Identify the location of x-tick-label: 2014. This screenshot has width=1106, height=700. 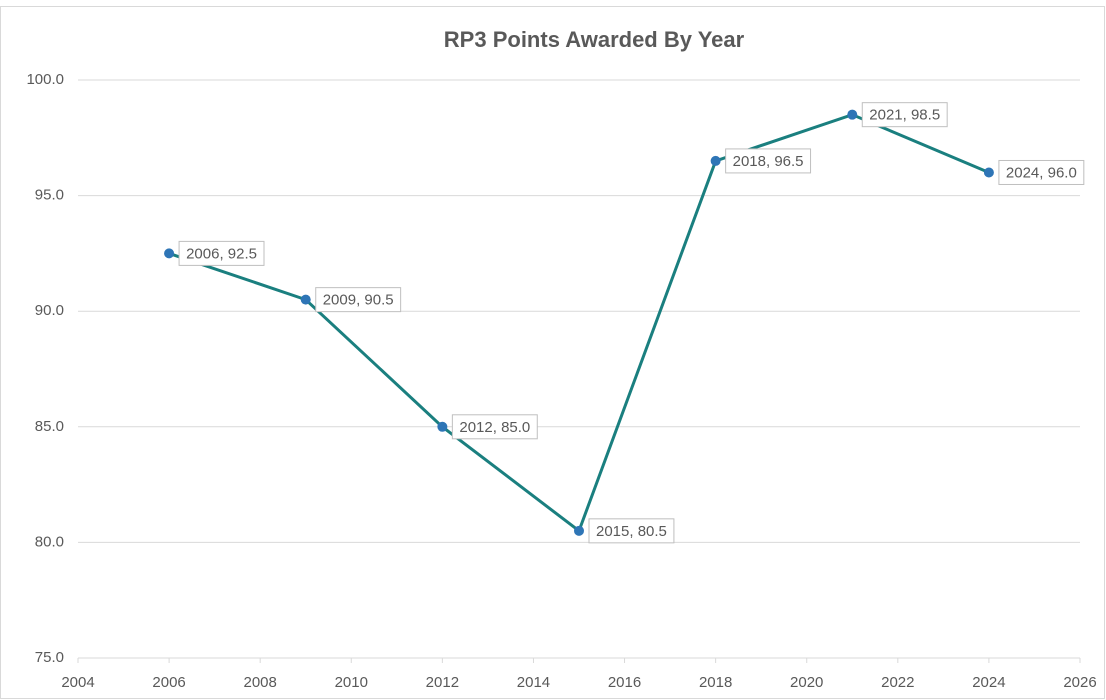
(533, 682).